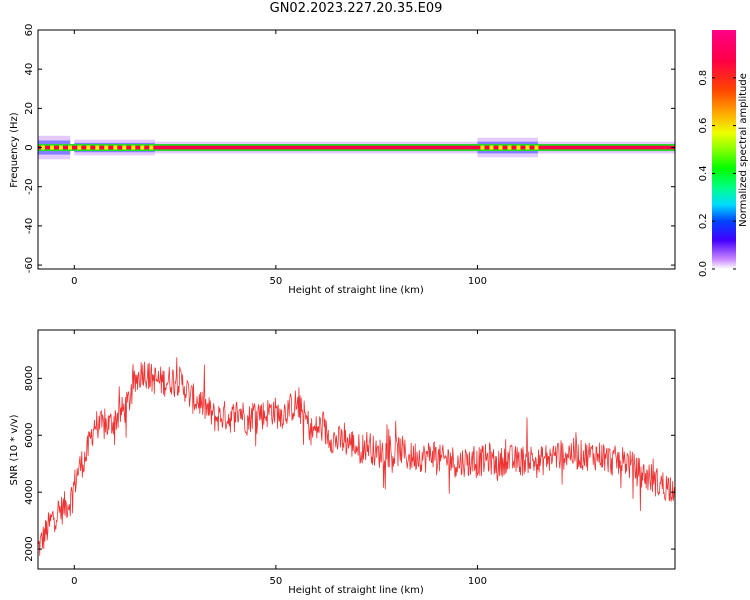  Describe the element at coordinates (477, 281) in the screenshot. I see `spectrogram-xtick-label: 100` at that location.